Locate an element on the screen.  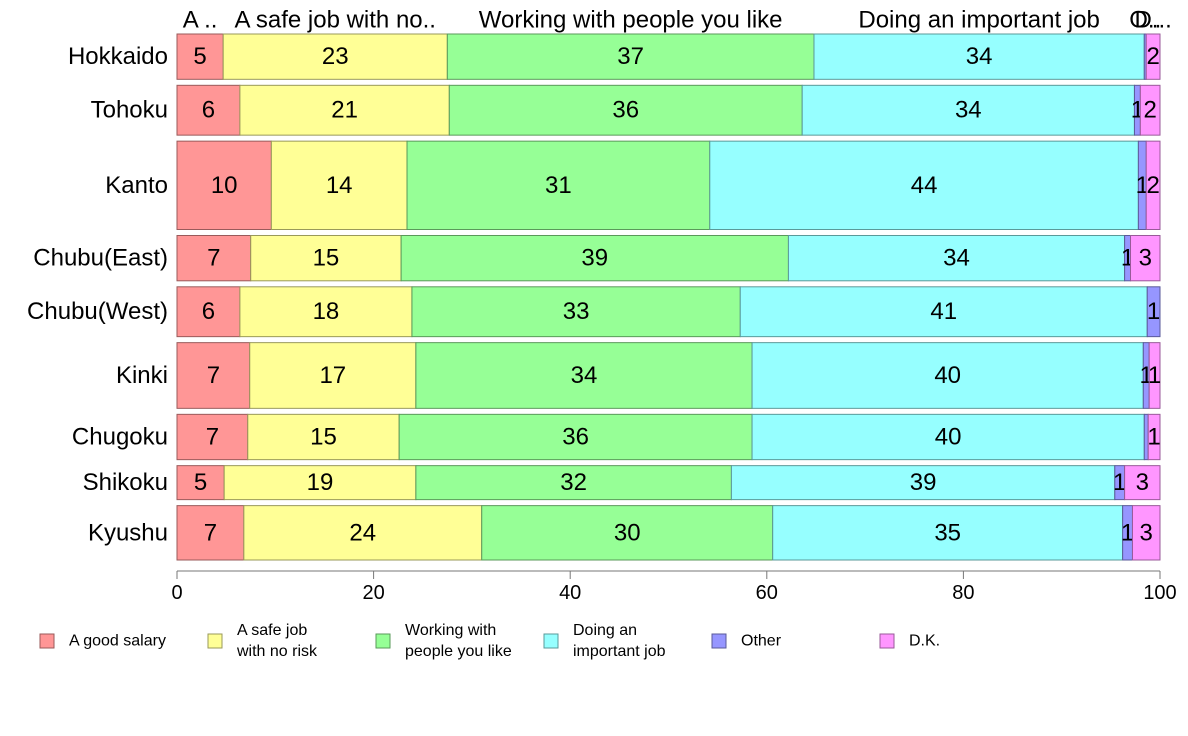
data-label: 35 is located at coordinates (947, 532).